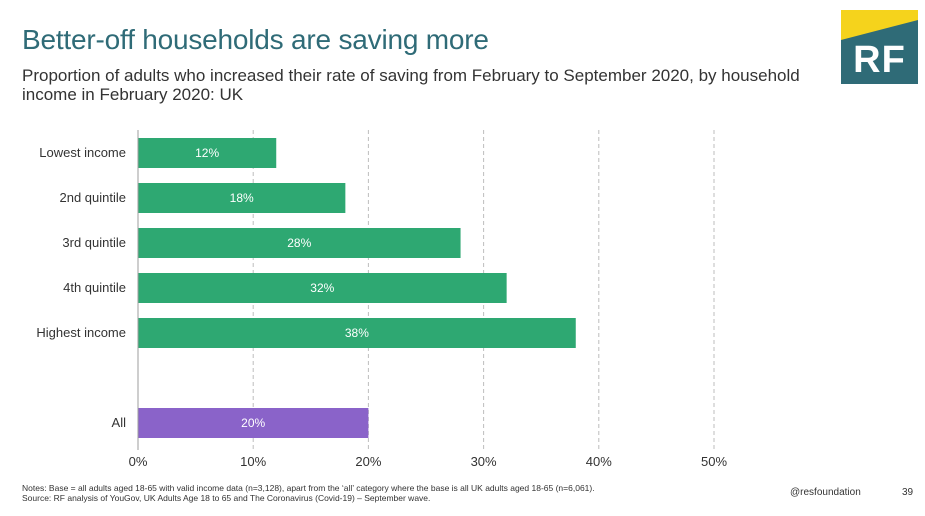 The width and height of the screenshot is (925, 516). I want to click on category-label: All, so click(119, 422).